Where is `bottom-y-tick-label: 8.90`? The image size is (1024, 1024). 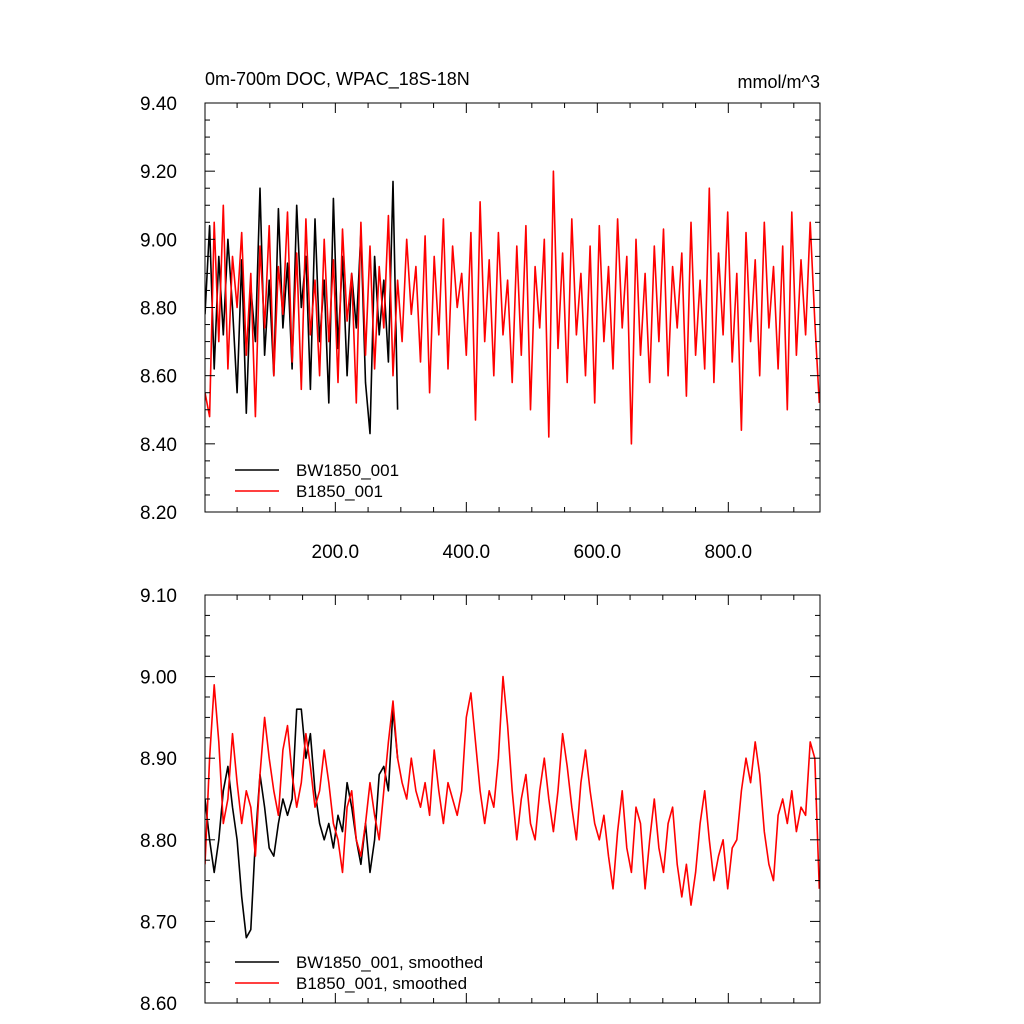
bottom-y-tick-label: 8.90 is located at coordinates (158, 759).